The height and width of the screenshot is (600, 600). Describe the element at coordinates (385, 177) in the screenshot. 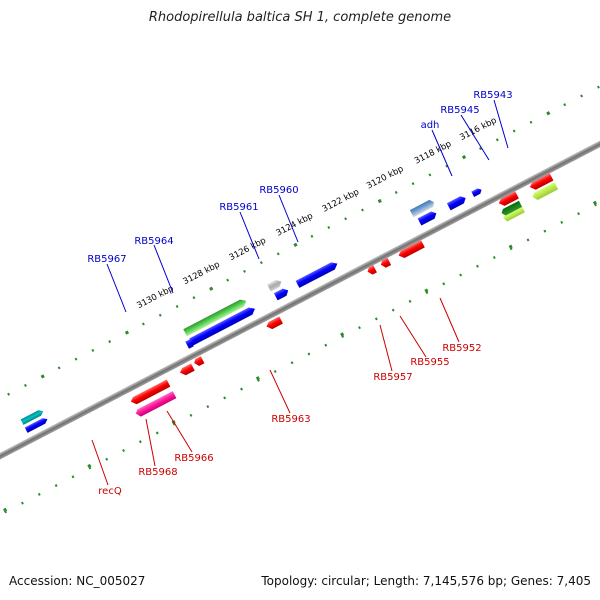

I see `ruler-label-3120: 3120 kbp` at that location.